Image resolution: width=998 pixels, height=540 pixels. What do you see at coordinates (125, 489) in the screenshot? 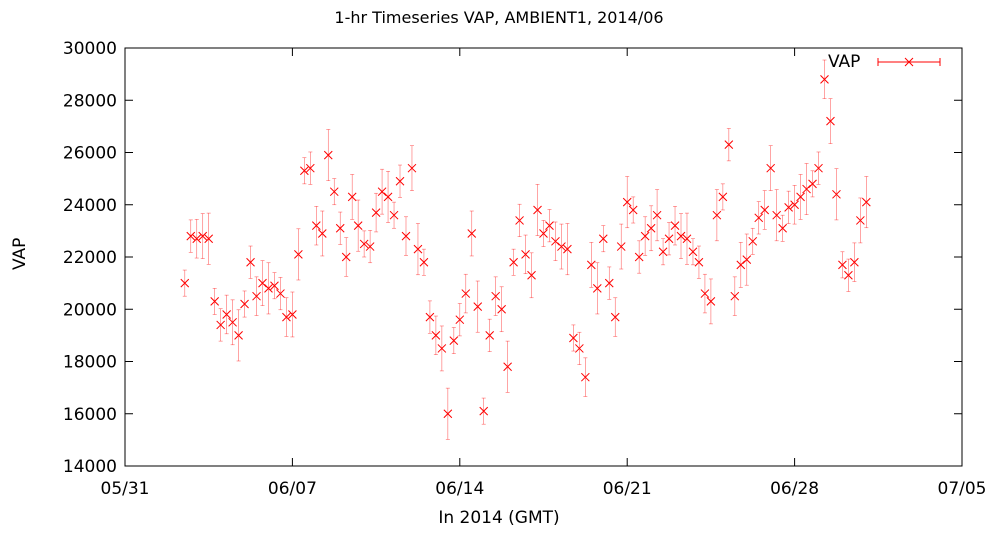
I see `x-tick-label: 05/31` at bounding box center [125, 489].